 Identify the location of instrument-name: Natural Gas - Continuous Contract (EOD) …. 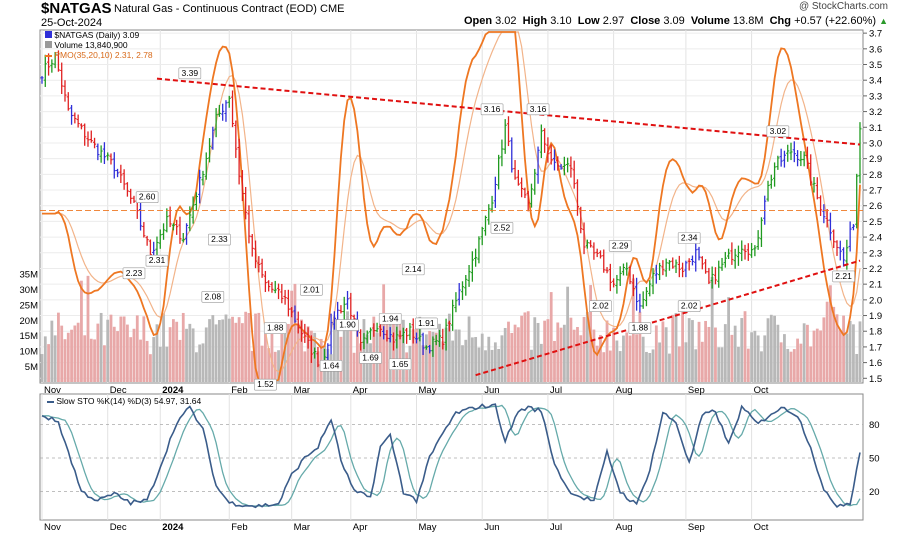
(229, 9).